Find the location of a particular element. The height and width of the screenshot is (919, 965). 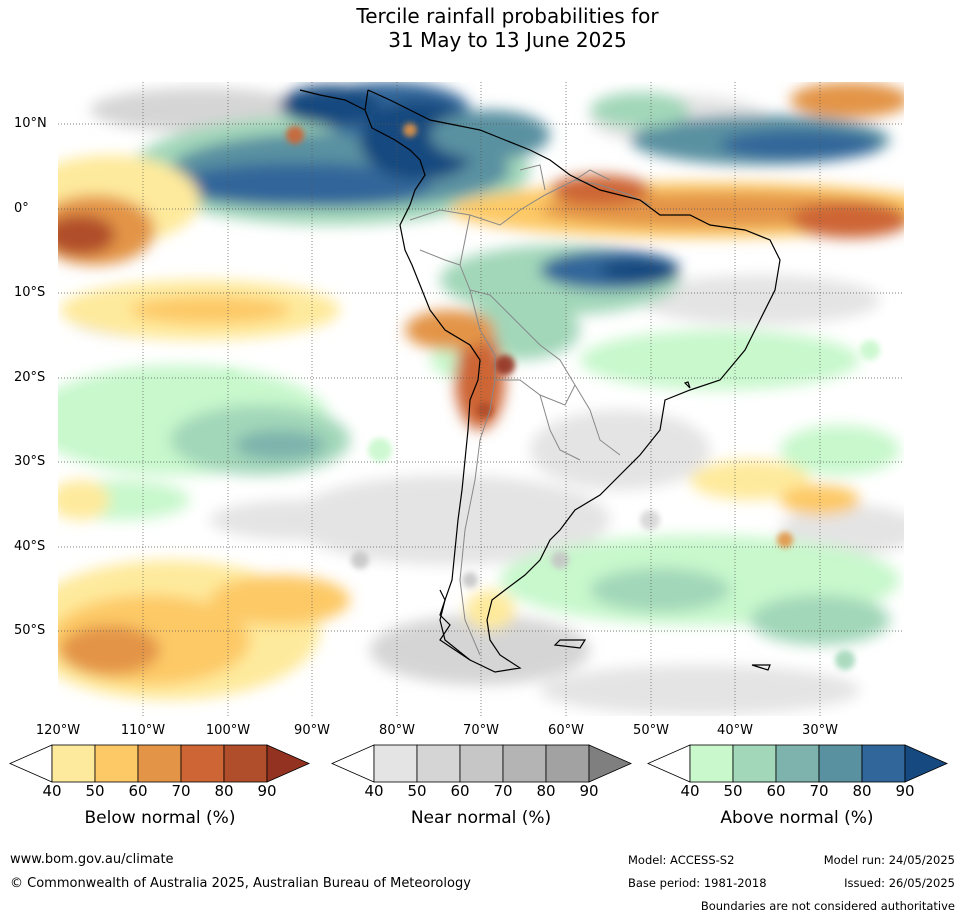

cb-below-tick-60: 60 is located at coordinates (138, 791).